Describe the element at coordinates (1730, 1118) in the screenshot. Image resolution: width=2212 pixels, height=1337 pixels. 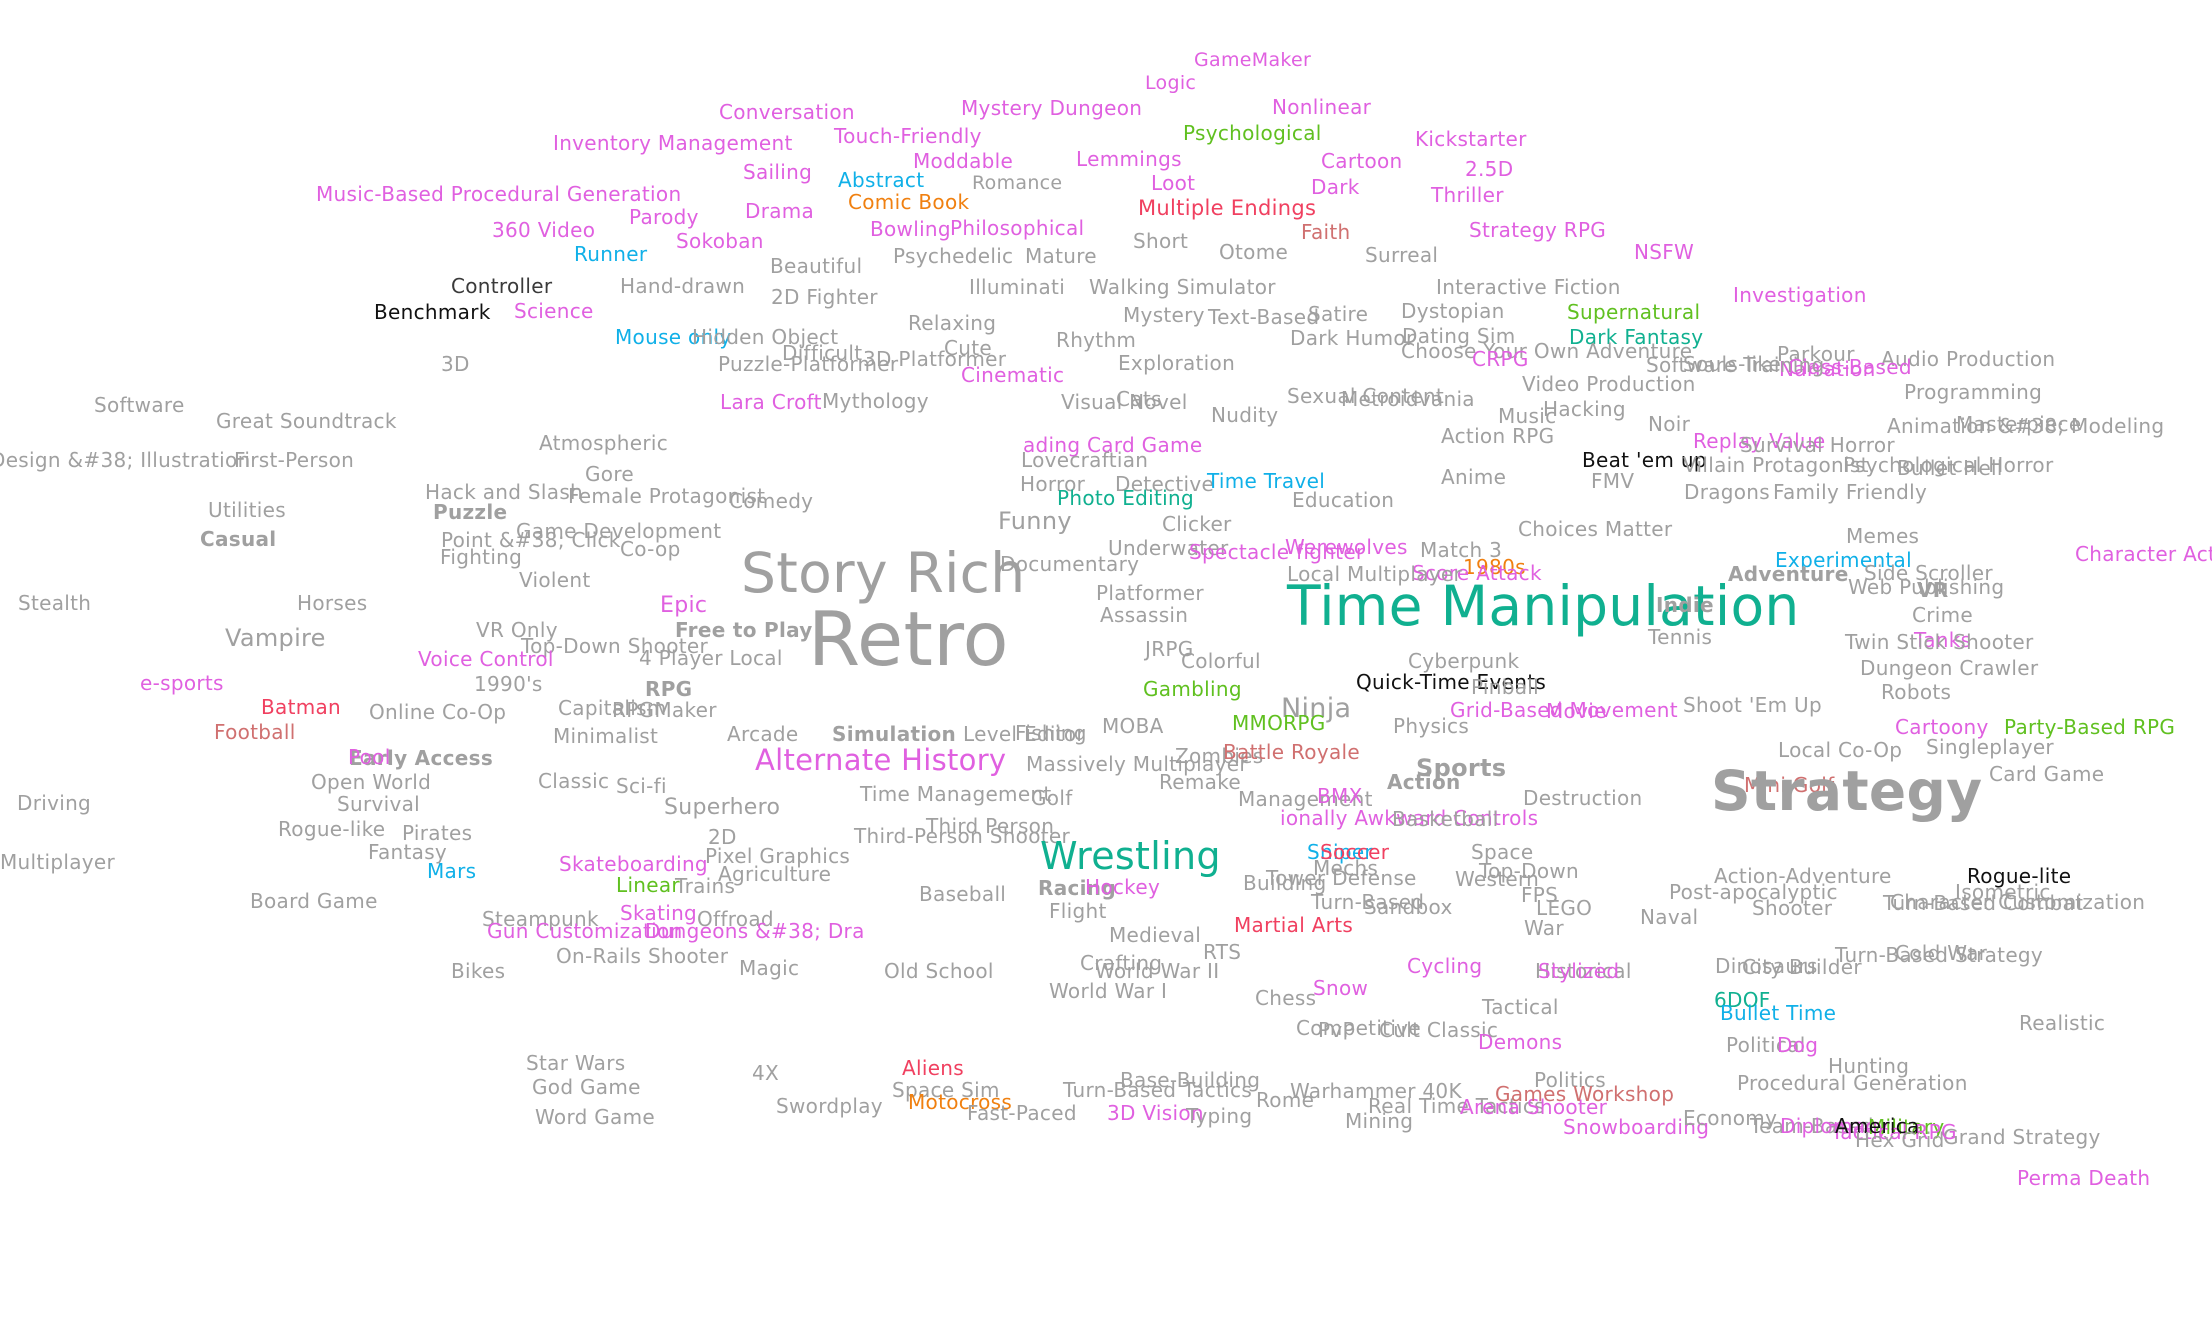
I see `tag-economy: Economy` at that location.